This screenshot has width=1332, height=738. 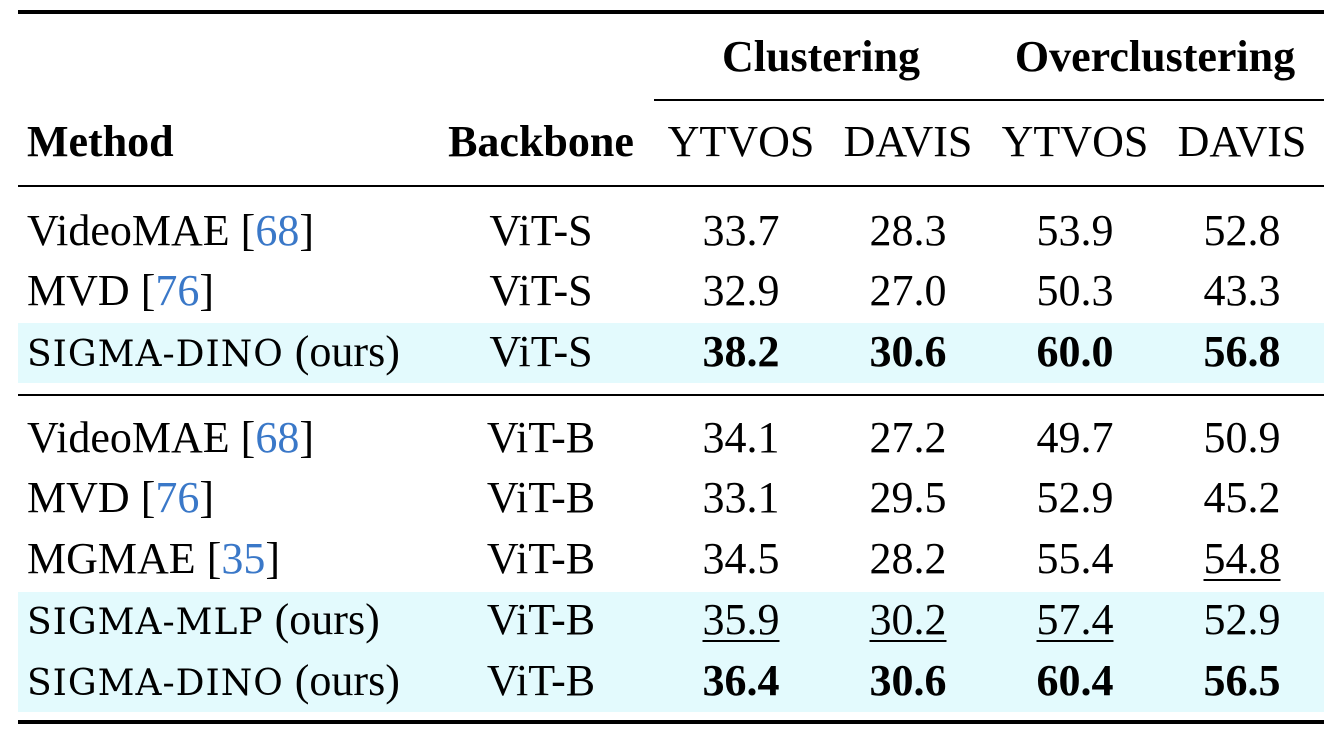 What do you see at coordinates (671, 353) in the screenshot?
I see `highlight-band-ours-s` at bounding box center [671, 353].